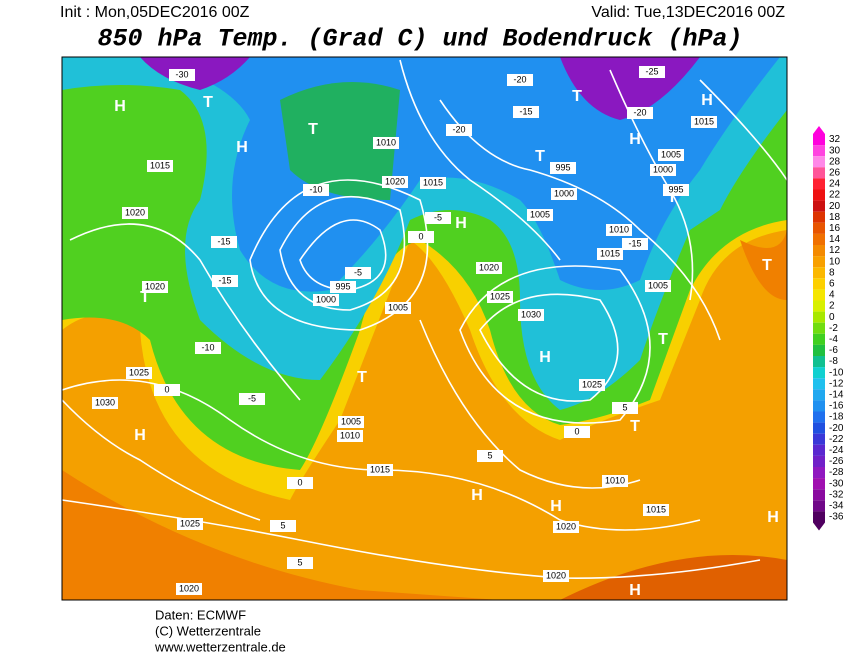 This screenshot has height=657, width=850. What do you see at coordinates (836, 417) in the screenshot?
I see `colorbar-label: -18` at bounding box center [836, 417].